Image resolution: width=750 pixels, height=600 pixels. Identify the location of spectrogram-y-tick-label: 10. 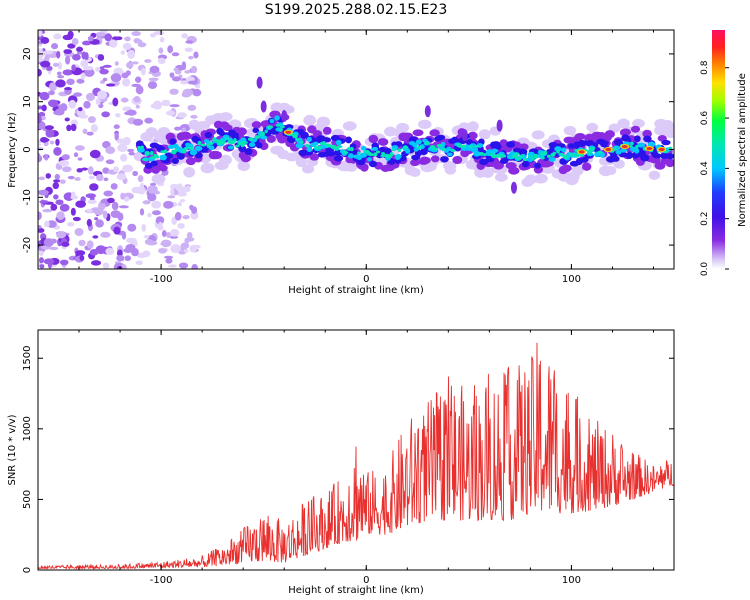
(27, 101).